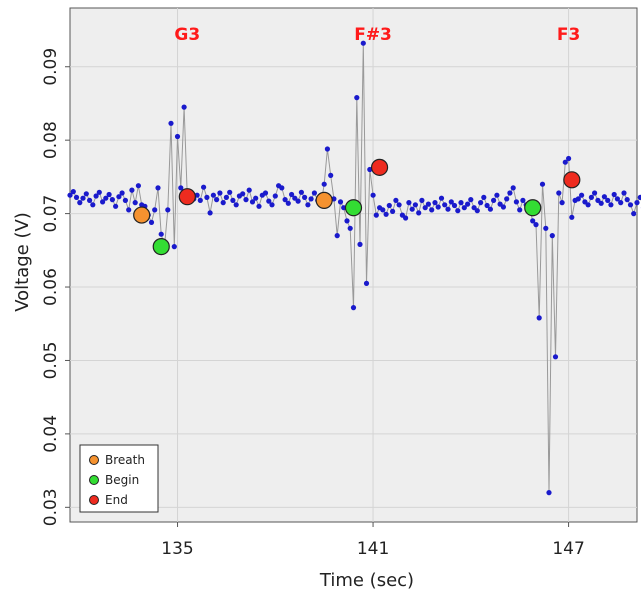  What do you see at coordinates (142, 215) in the screenshot?
I see `breath-marker` at bounding box center [142, 215].